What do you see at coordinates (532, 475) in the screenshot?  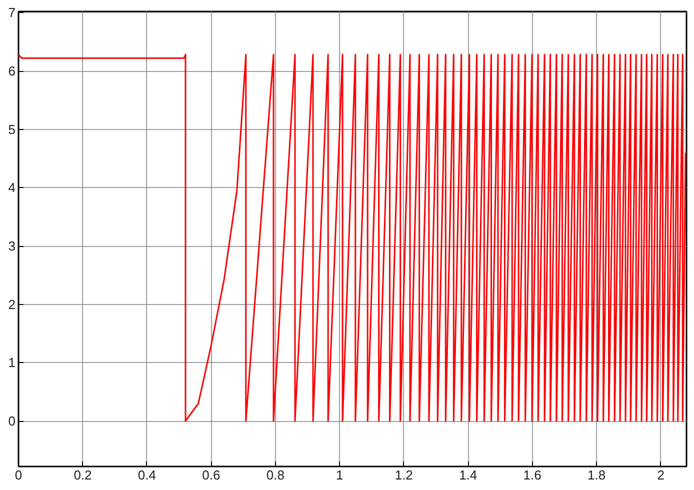 I see `x-tick-label: 1.6` at bounding box center [532, 475].